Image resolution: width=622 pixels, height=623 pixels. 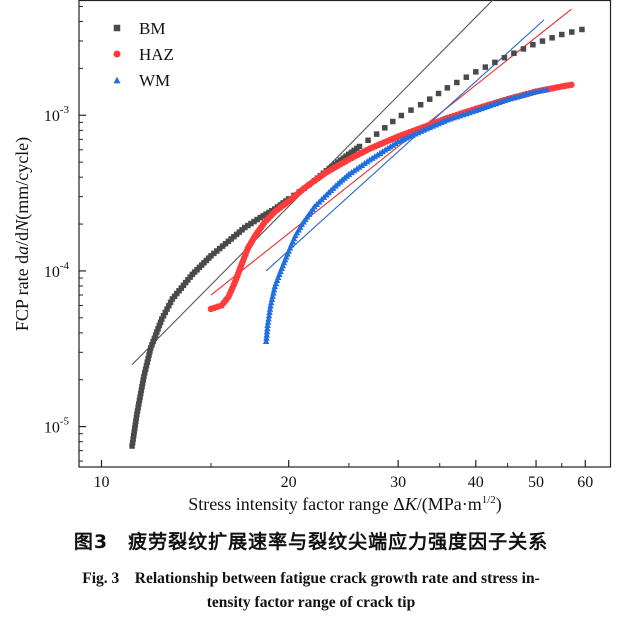 What do you see at coordinates (311, 602) in the screenshot?
I see `figure-caption-english-line2: tensity factor range of crack tip` at bounding box center [311, 602].